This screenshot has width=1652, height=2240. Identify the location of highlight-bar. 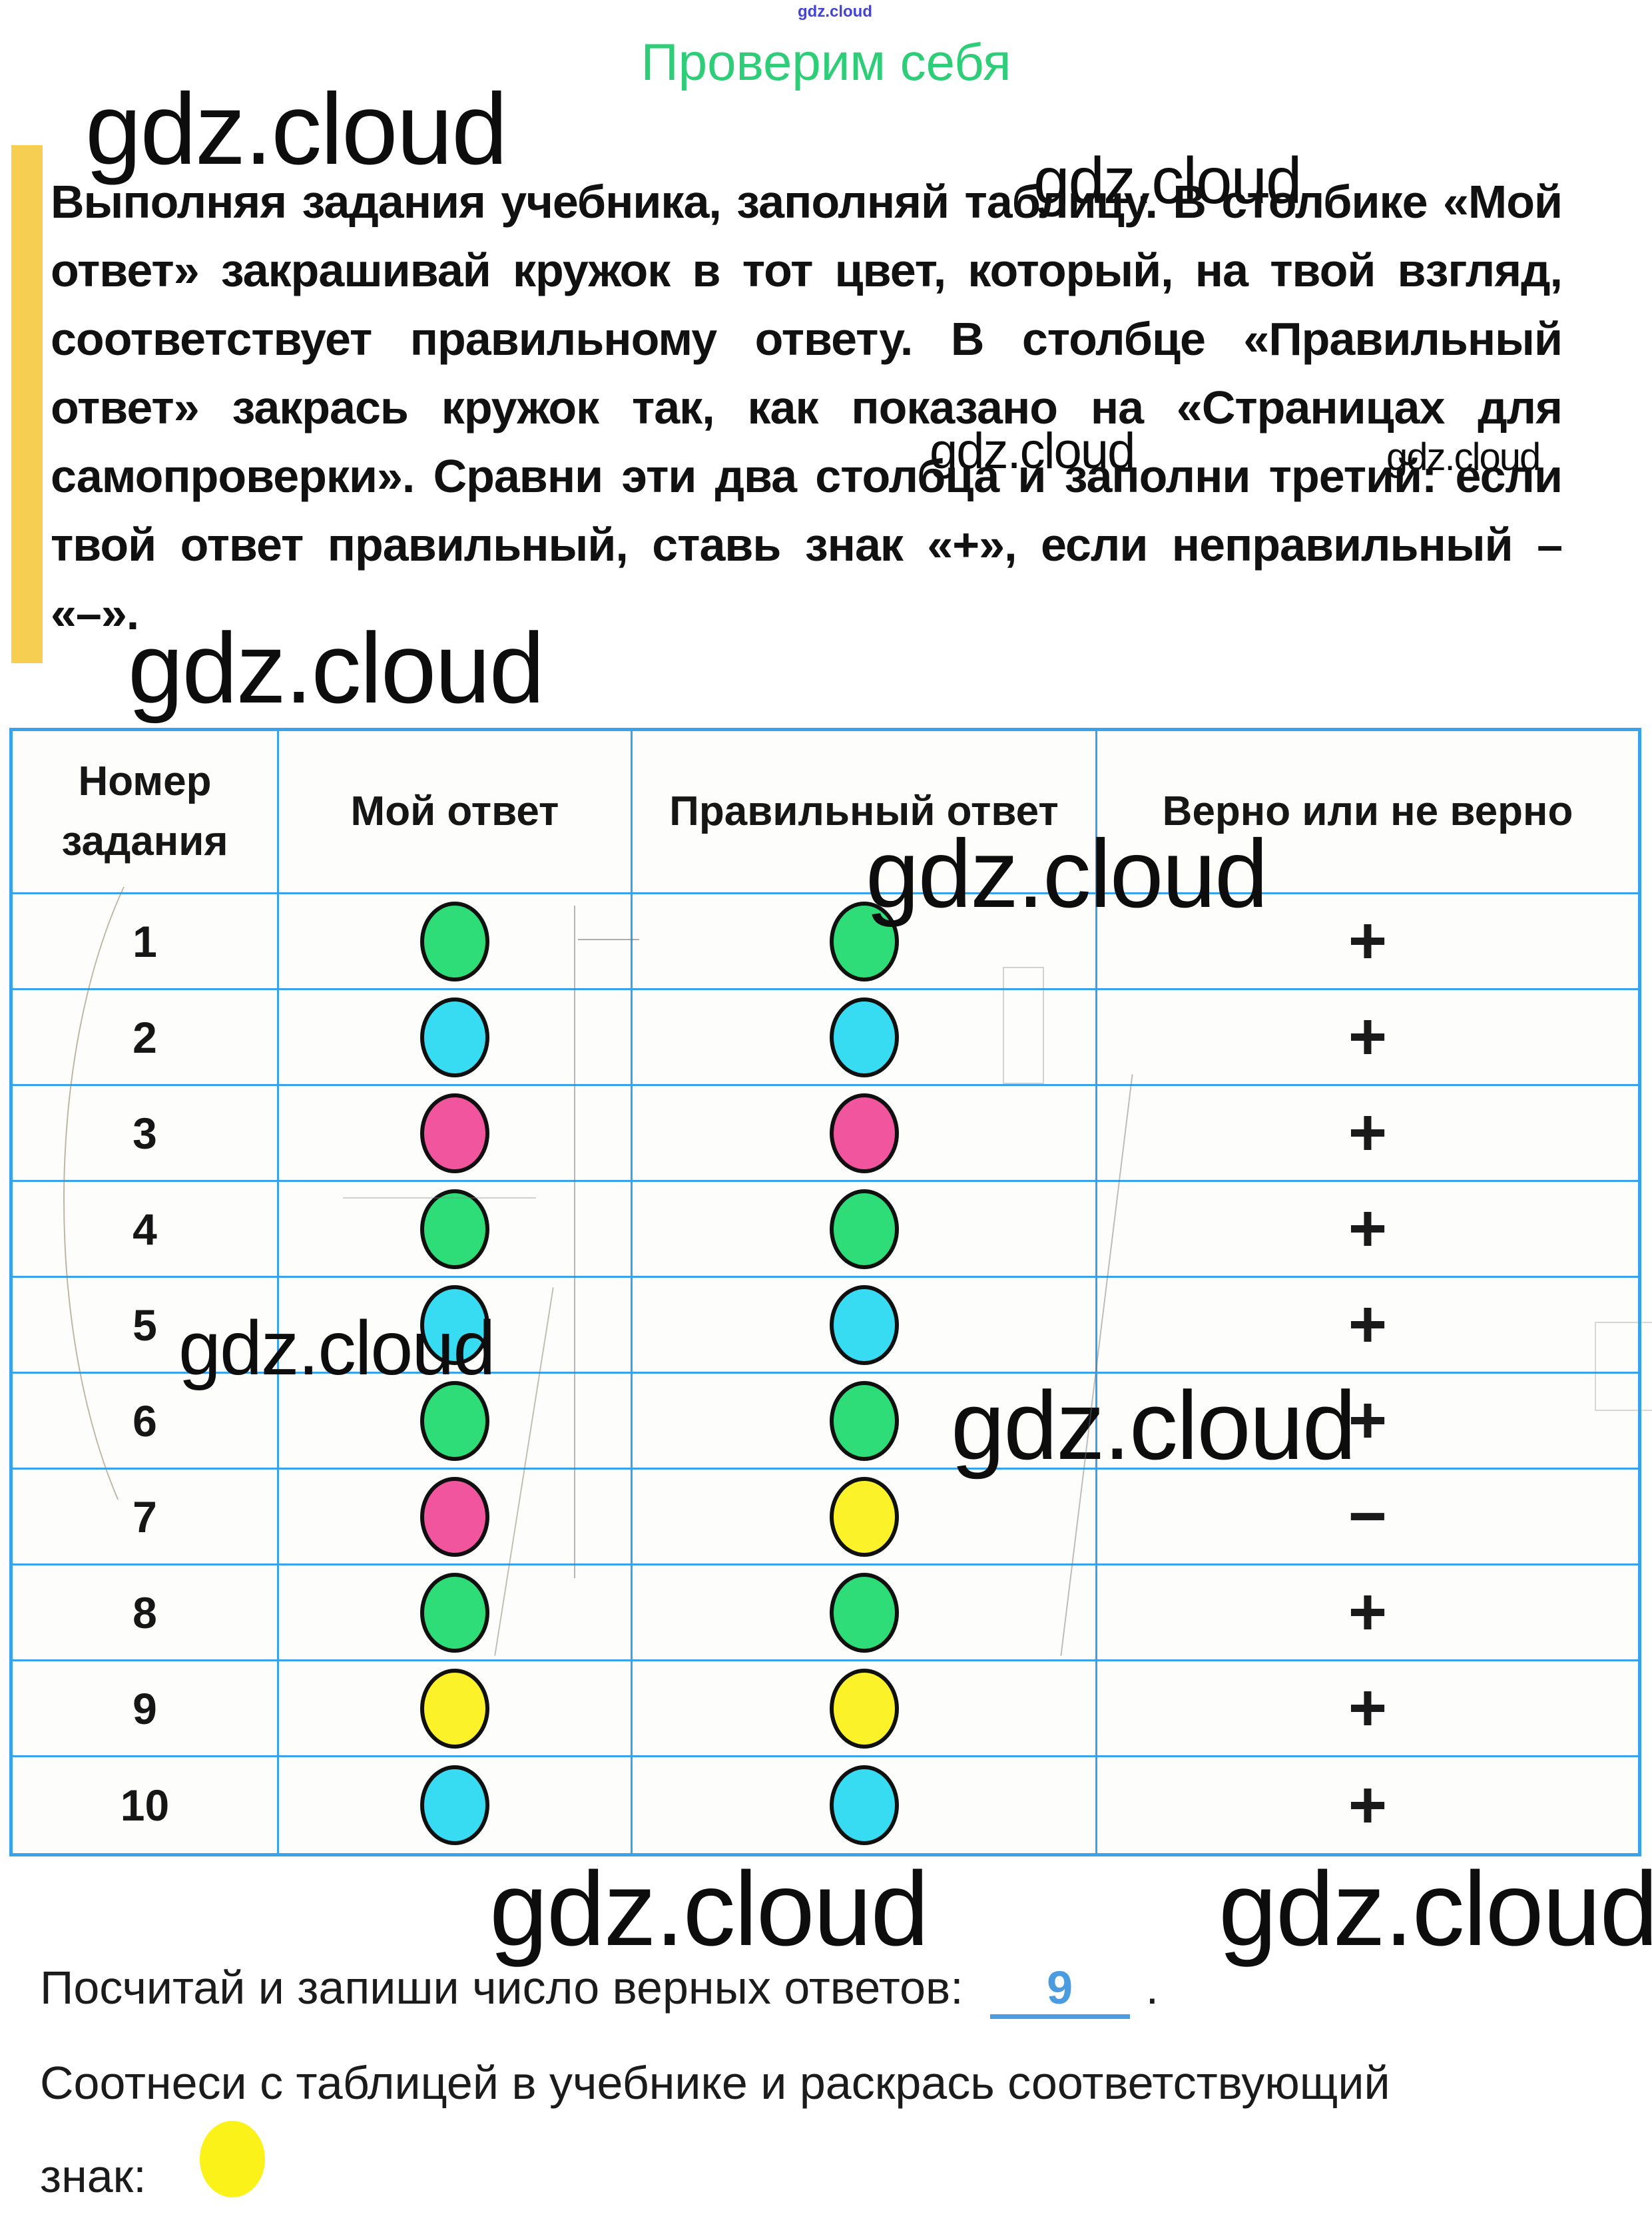
(27, 404).